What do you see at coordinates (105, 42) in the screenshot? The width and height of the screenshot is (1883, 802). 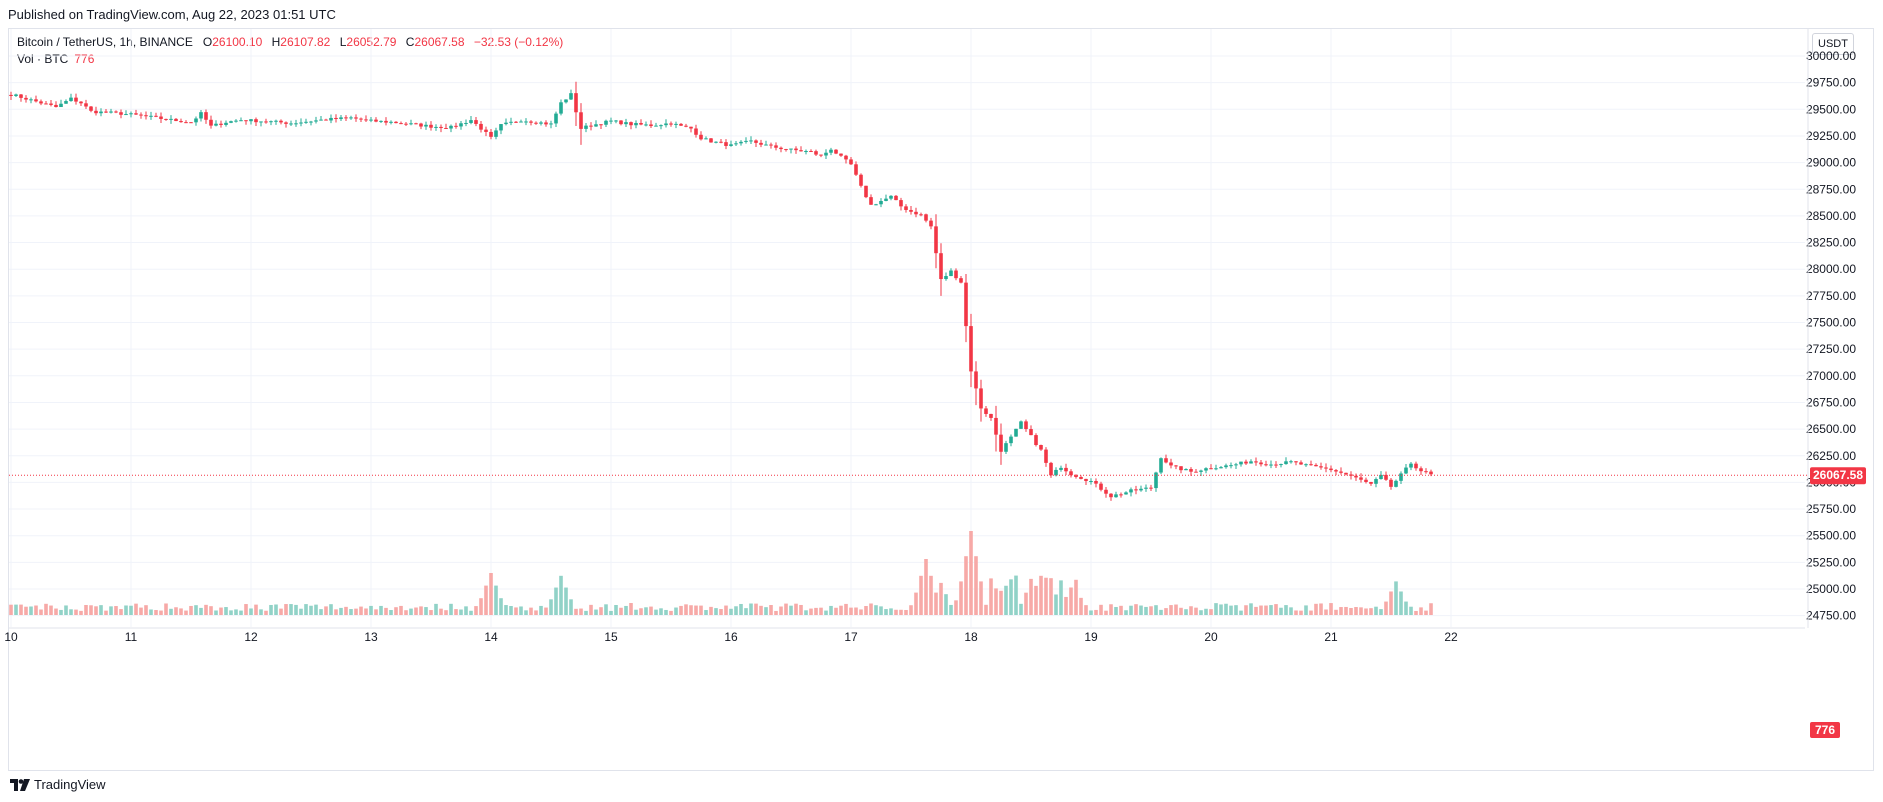 I see `symbol-title: Bitcoin / TetherUS, 1h, BINANCE` at bounding box center [105, 42].